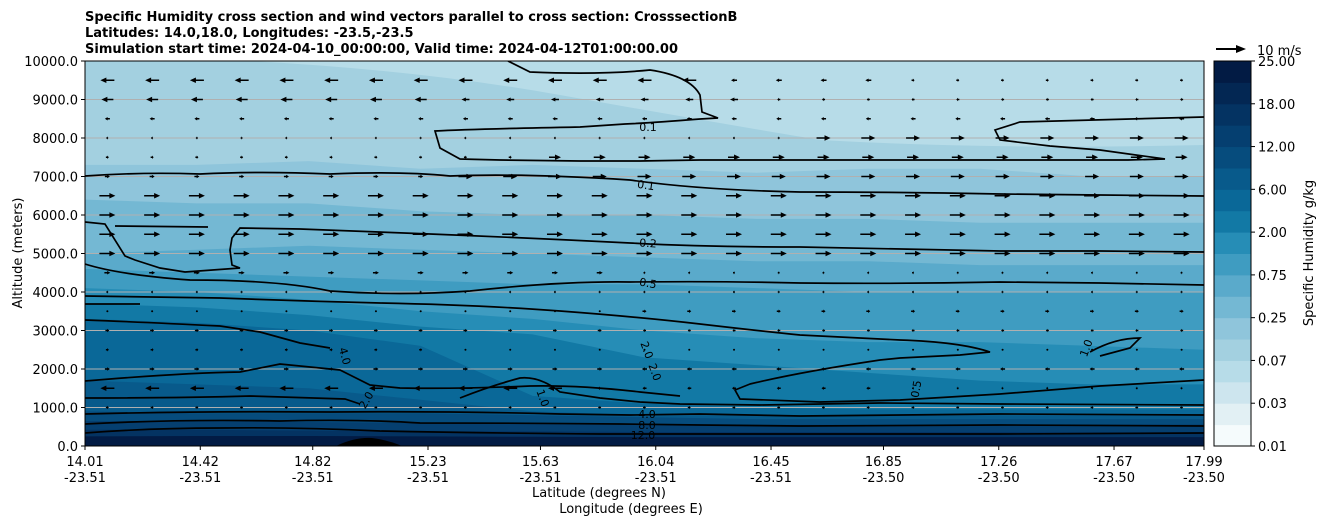  Describe the element at coordinates (56, 216) in the screenshot. I see `y-tick-label: 6000.0` at that location.